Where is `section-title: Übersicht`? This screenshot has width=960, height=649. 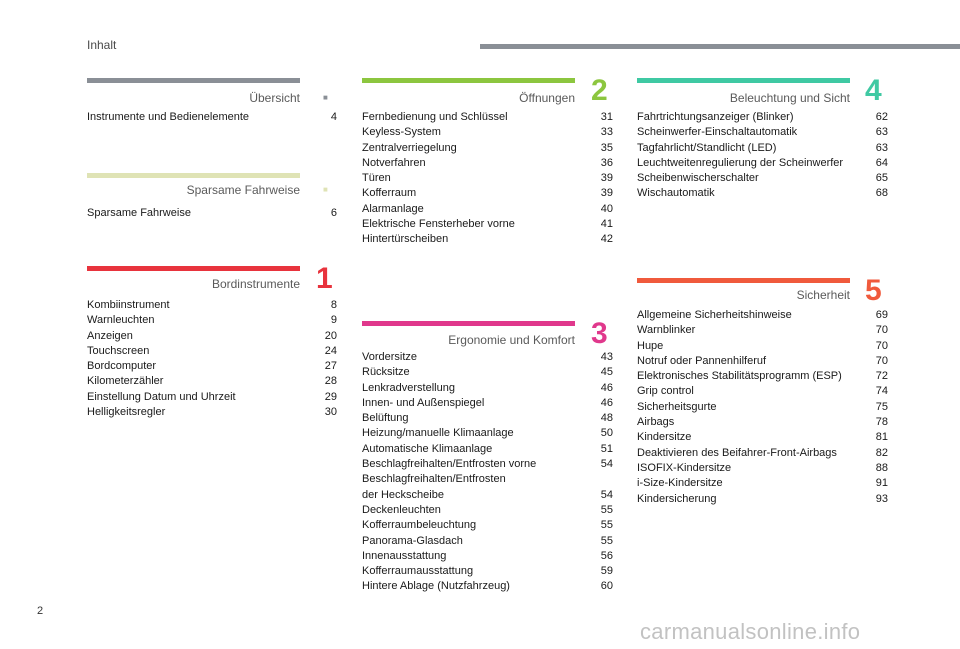
section-title: Übersicht is located at coordinates (274, 98).